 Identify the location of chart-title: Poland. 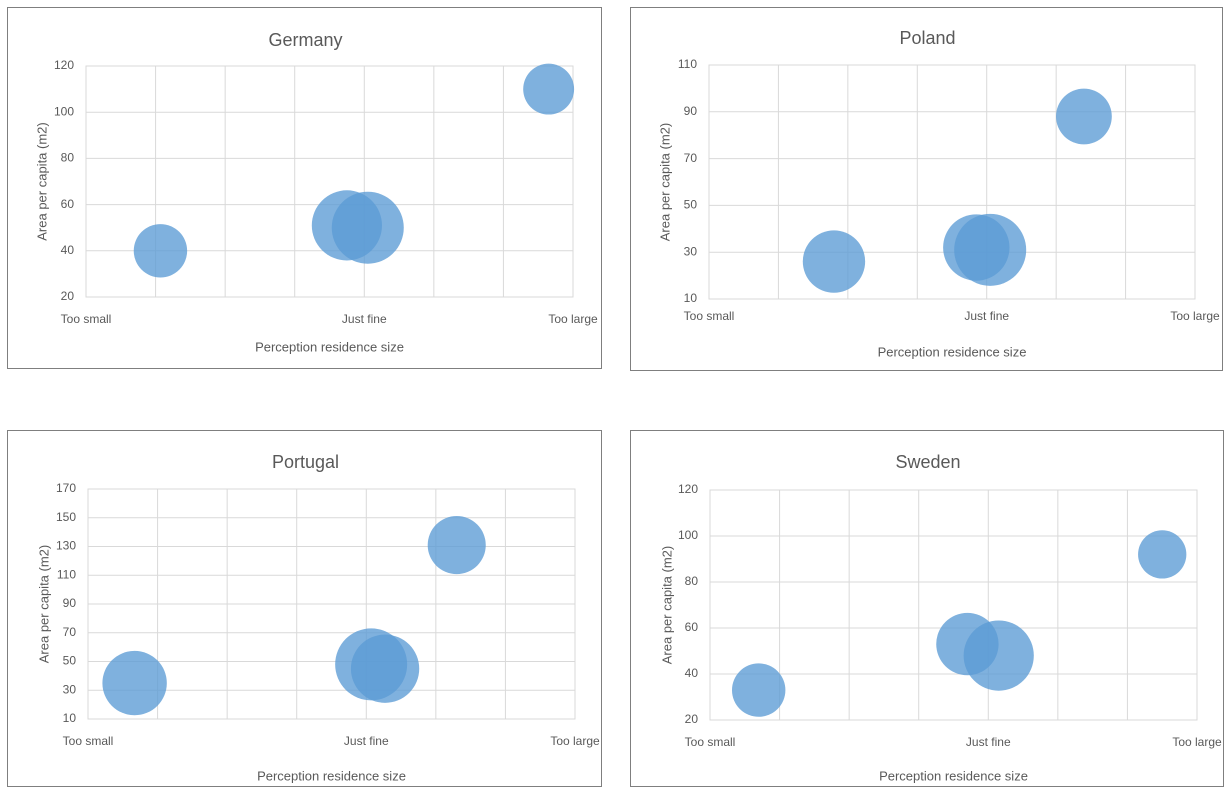
(927, 38).